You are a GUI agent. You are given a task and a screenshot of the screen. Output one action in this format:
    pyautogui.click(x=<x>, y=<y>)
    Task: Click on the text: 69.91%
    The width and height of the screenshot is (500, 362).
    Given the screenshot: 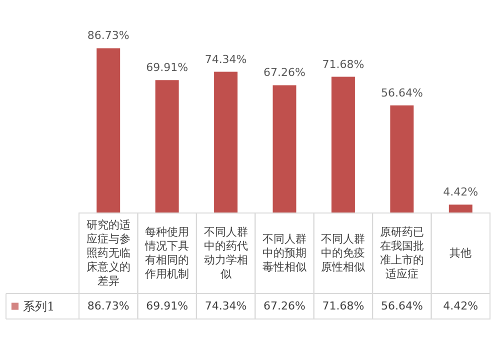 What is the action you would take?
    pyautogui.click(x=167, y=67)
    